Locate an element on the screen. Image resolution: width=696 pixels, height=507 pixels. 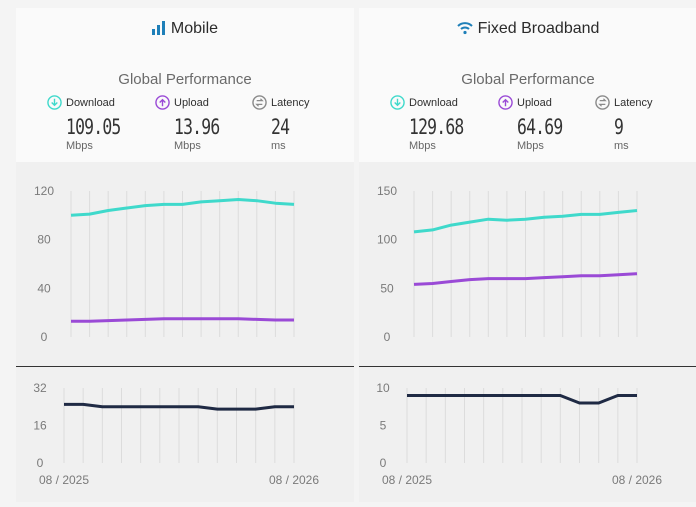
fixed-speed-y-tick-label: 50 is located at coordinates (387, 288).